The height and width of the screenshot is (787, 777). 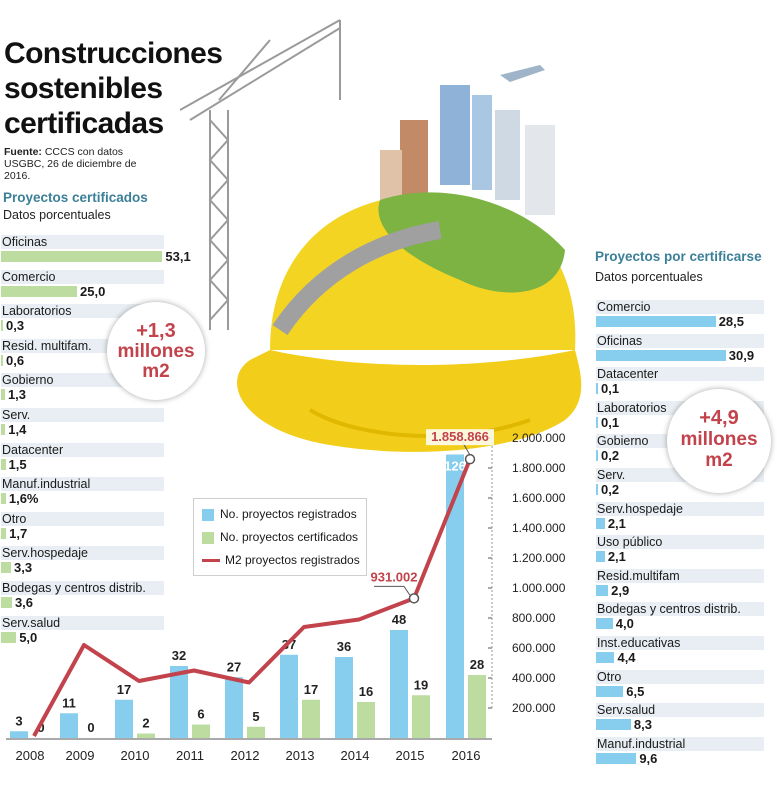 What do you see at coordinates (18, 720) in the screenshot?
I see `bar-registered-label: 3` at bounding box center [18, 720].